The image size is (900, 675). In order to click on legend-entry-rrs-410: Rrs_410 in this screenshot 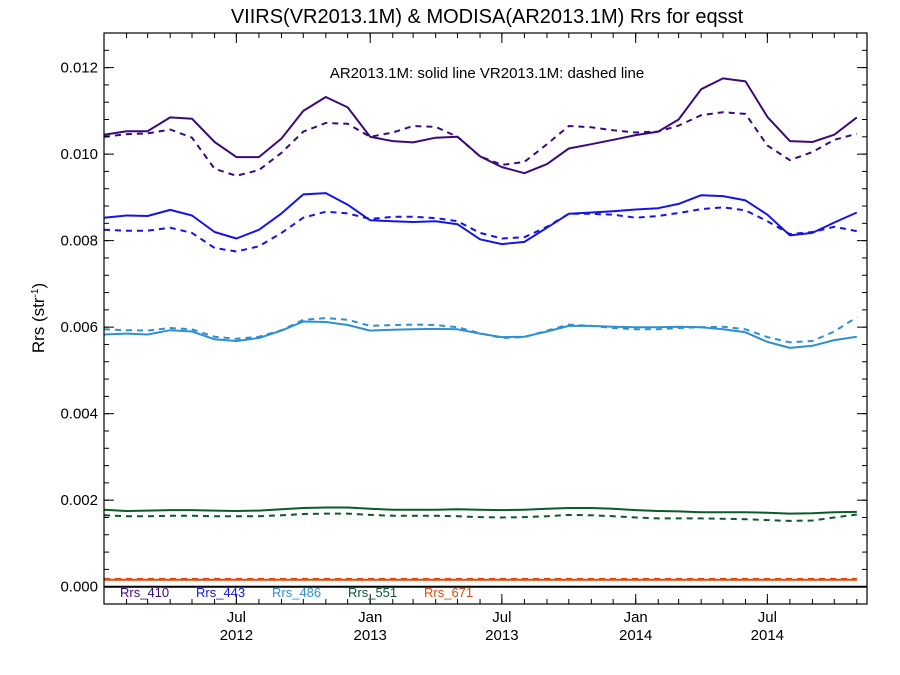, I will do `click(144, 592)`.